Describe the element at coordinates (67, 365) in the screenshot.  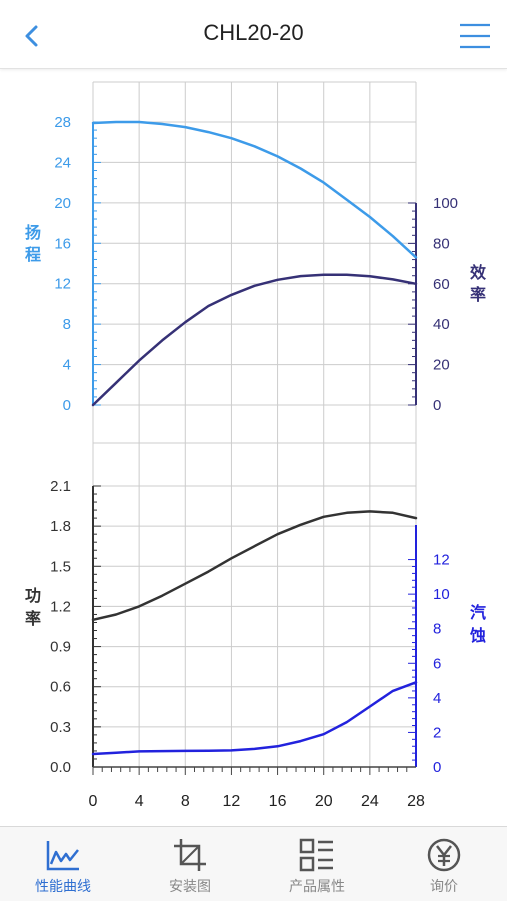
I see `left-axis-tick-label: 4` at that location.